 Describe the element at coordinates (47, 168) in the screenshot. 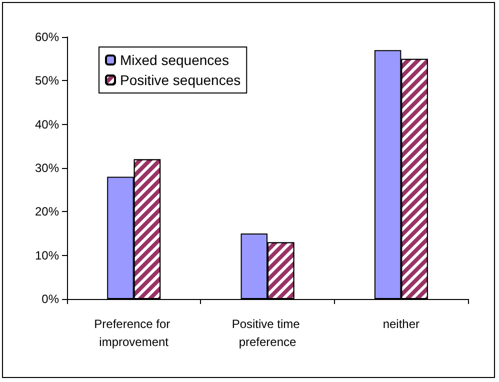

I see `y-tick-label: 30%` at that location.